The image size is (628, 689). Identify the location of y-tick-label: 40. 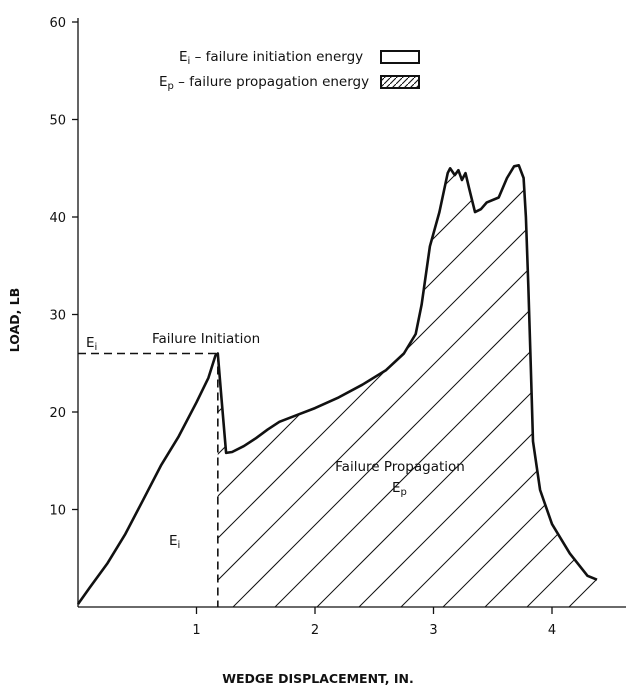
(57, 218).